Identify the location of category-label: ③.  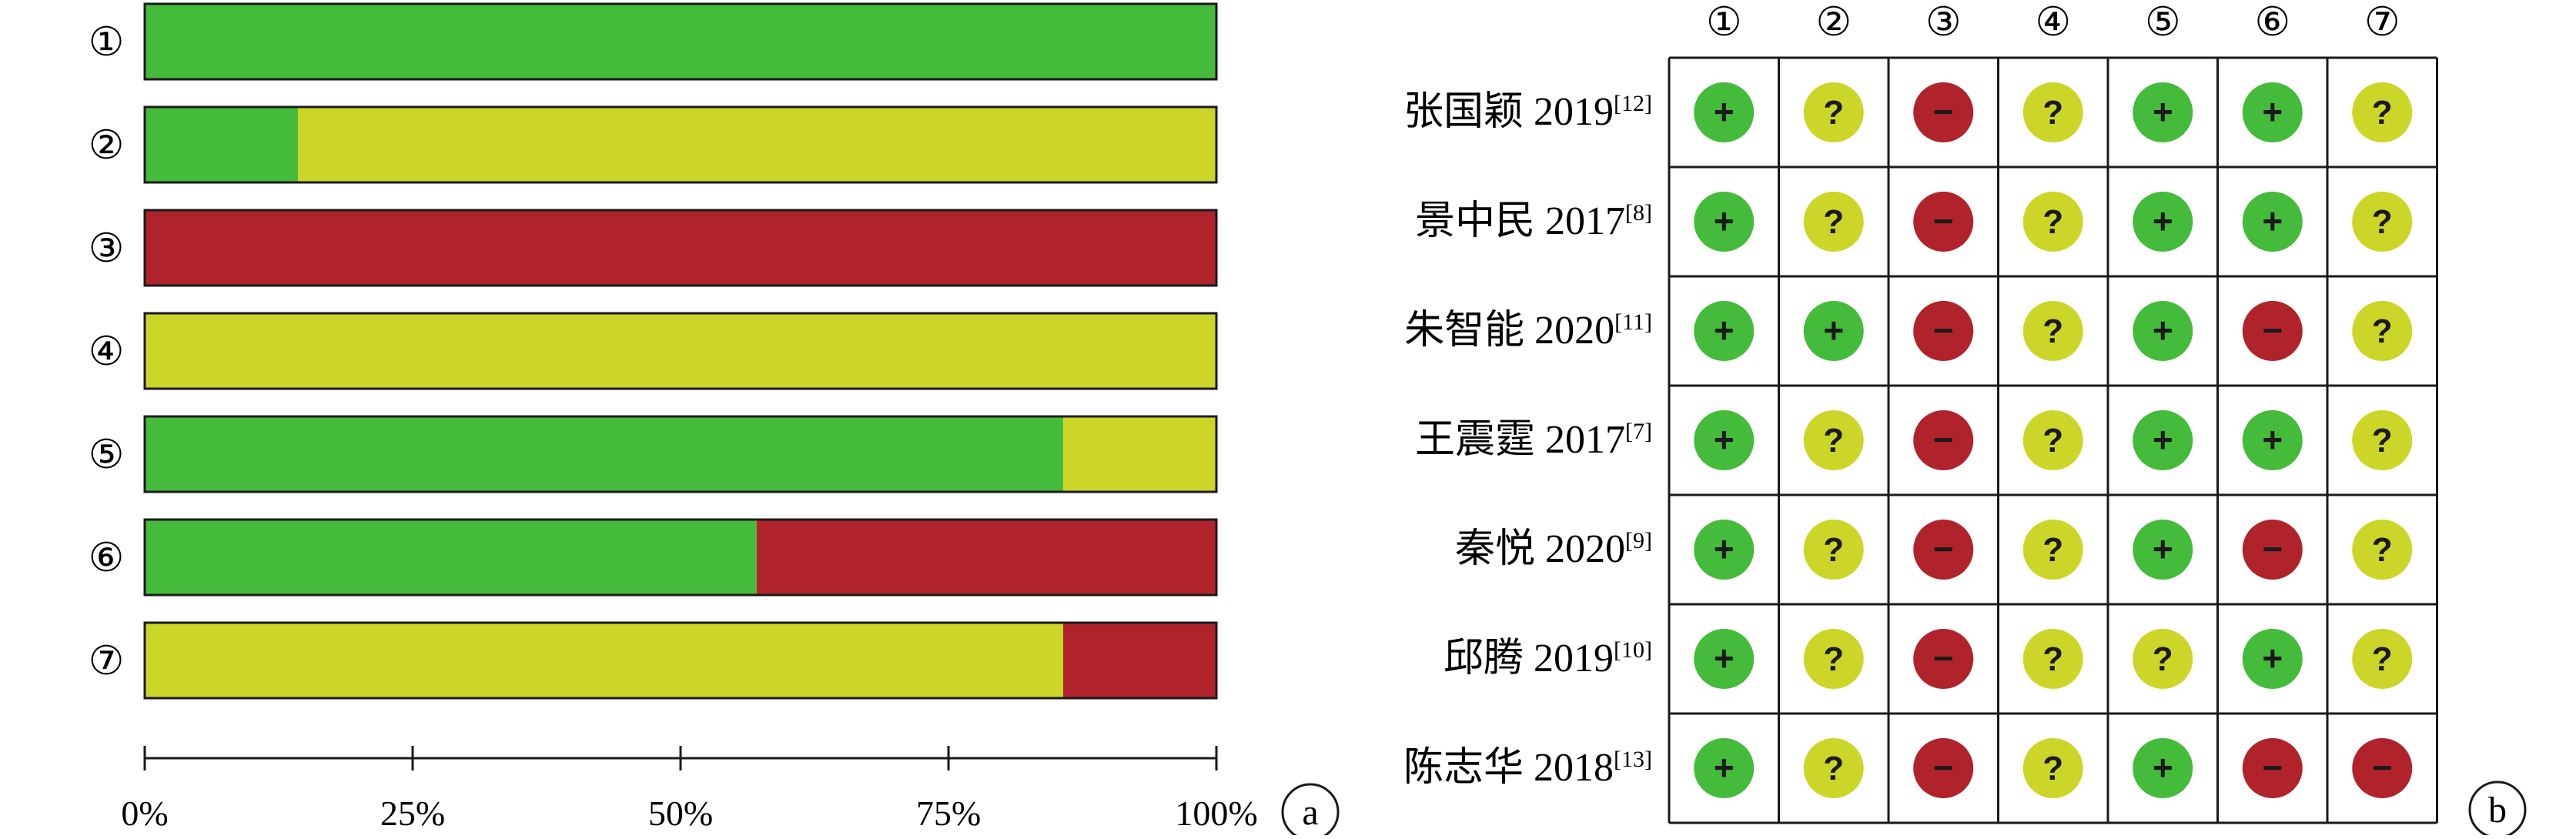
(107, 249).